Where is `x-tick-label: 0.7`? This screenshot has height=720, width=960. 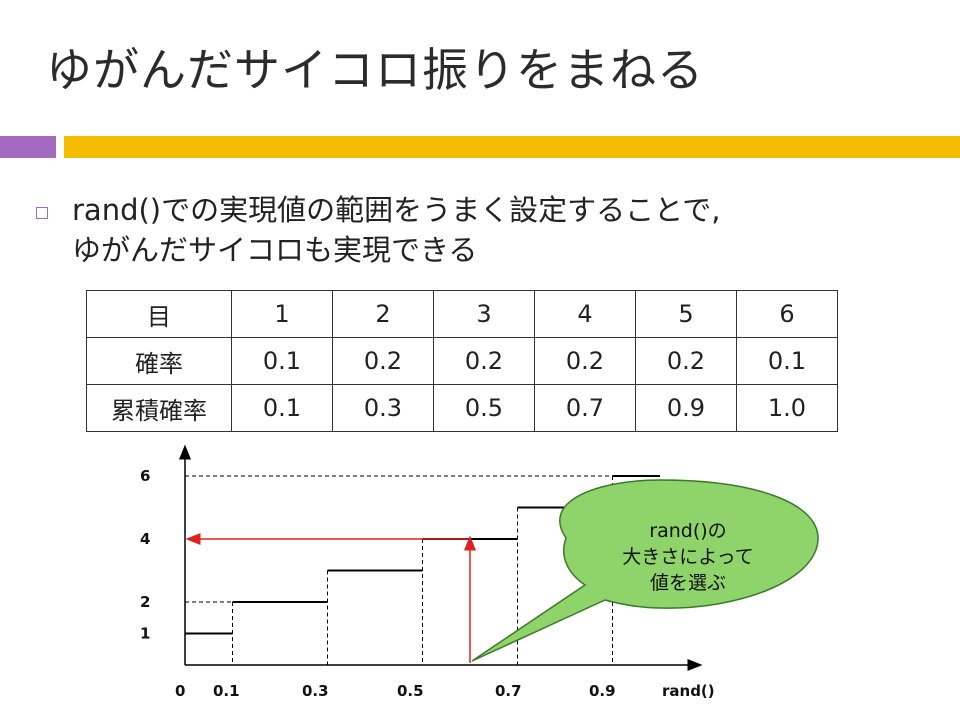 x-tick-label: 0.7 is located at coordinates (508, 691).